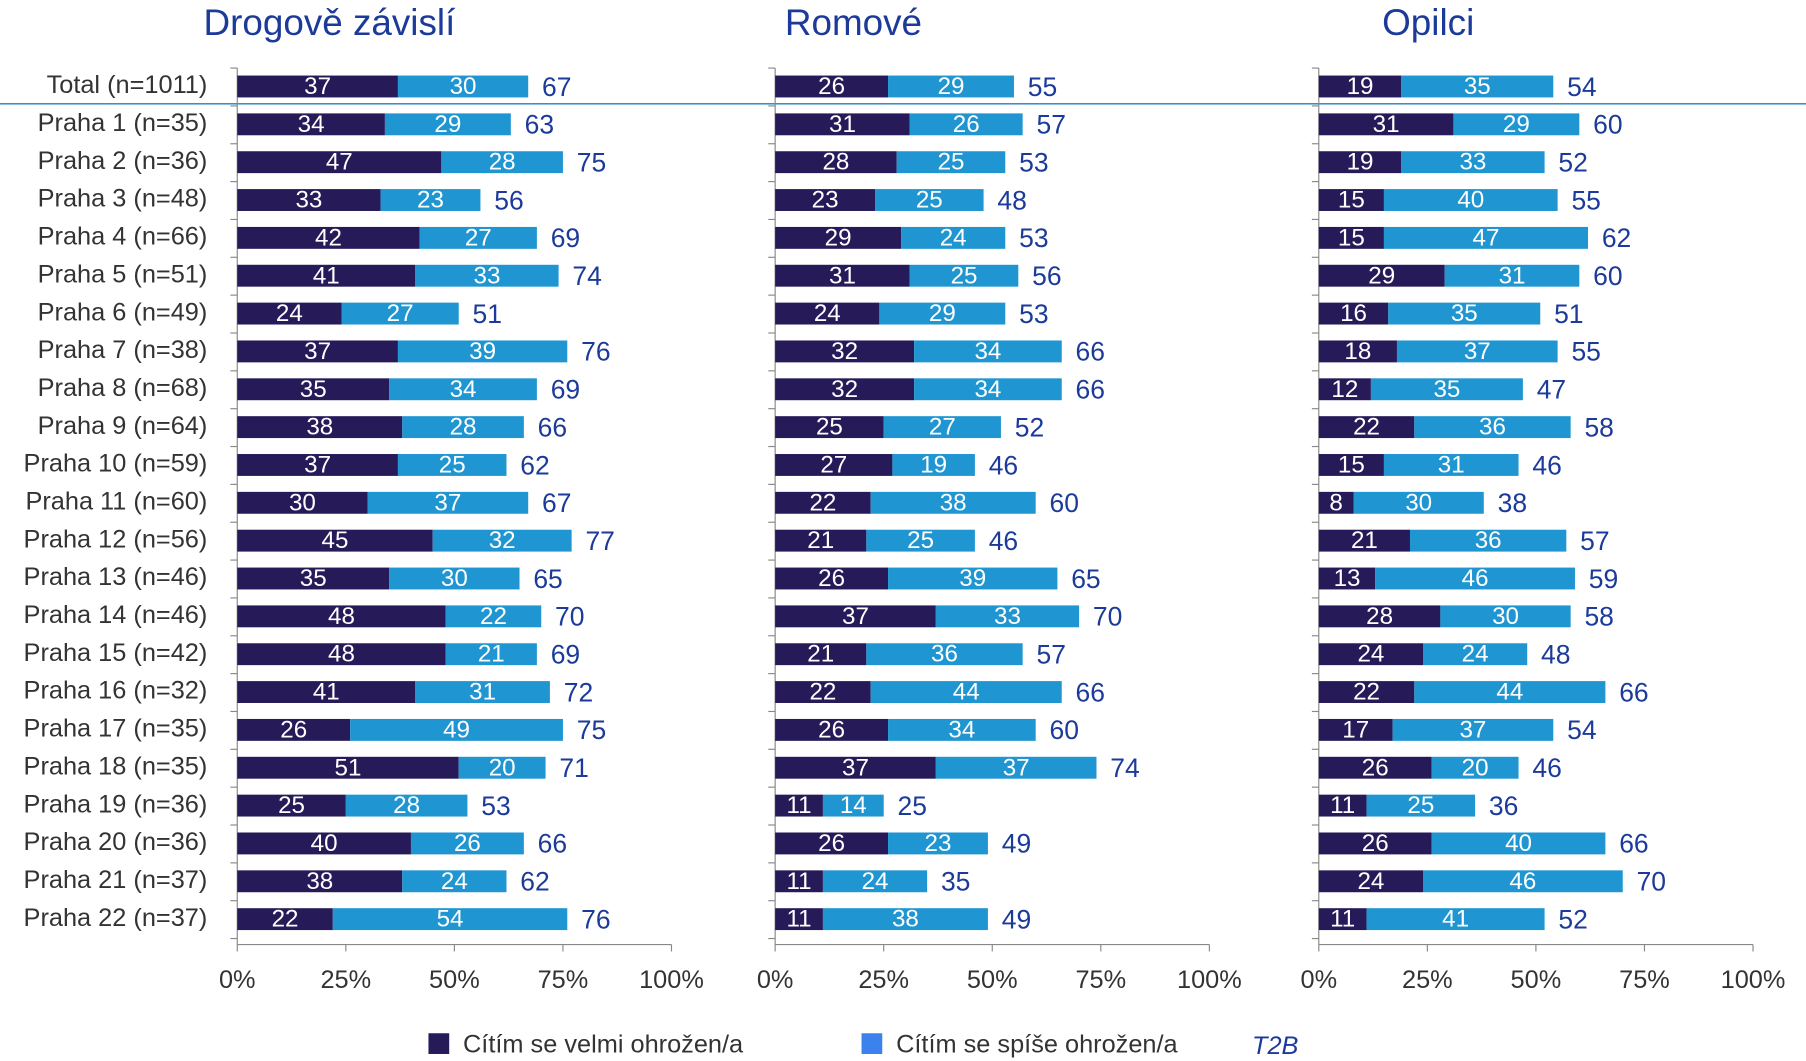  I want to click on category-label: Praha 19 (n=36), so click(116, 804).